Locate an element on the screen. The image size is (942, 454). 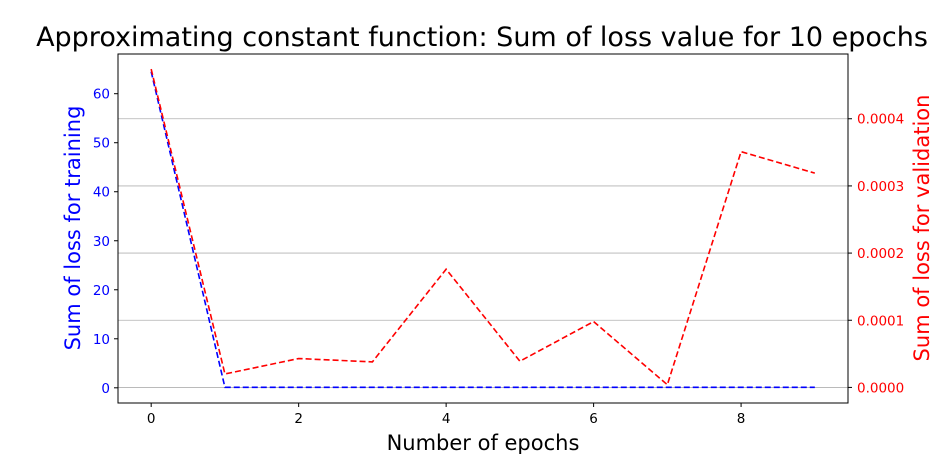
x-tick-label: 8 is located at coordinates (741, 419).